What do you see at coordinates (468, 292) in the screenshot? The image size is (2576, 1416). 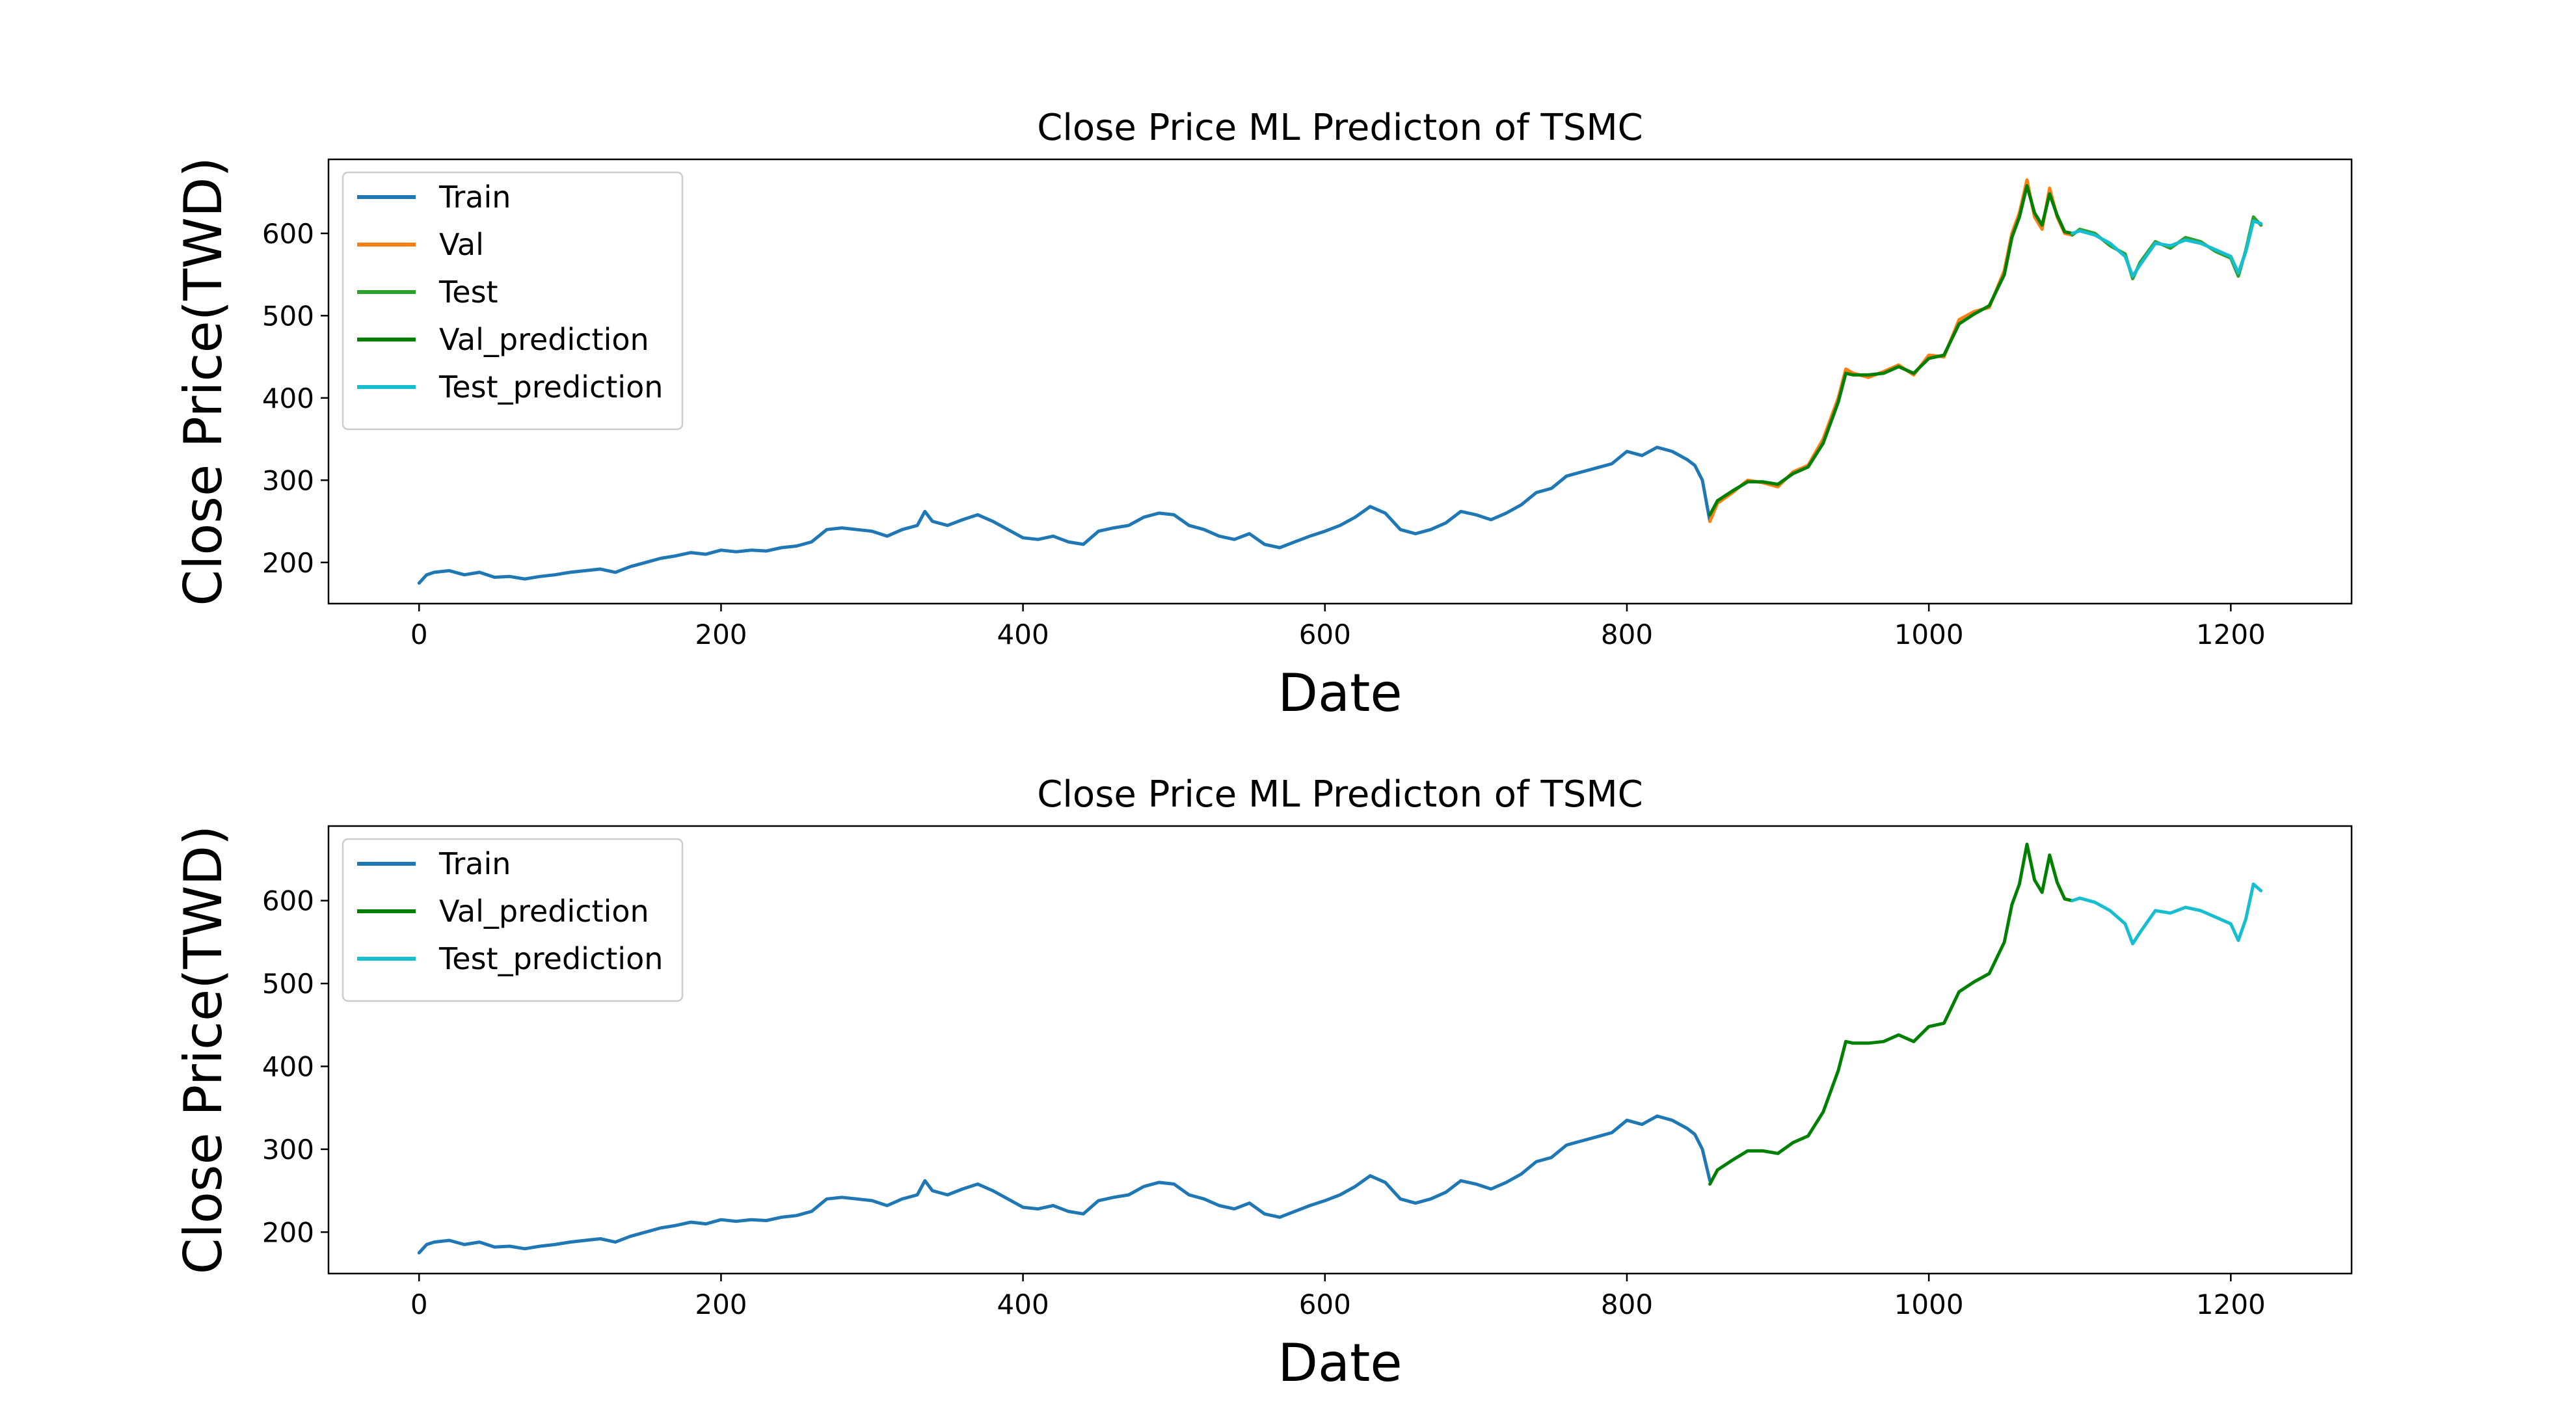 I see `legend-label: Test` at bounding box center [468, 292].